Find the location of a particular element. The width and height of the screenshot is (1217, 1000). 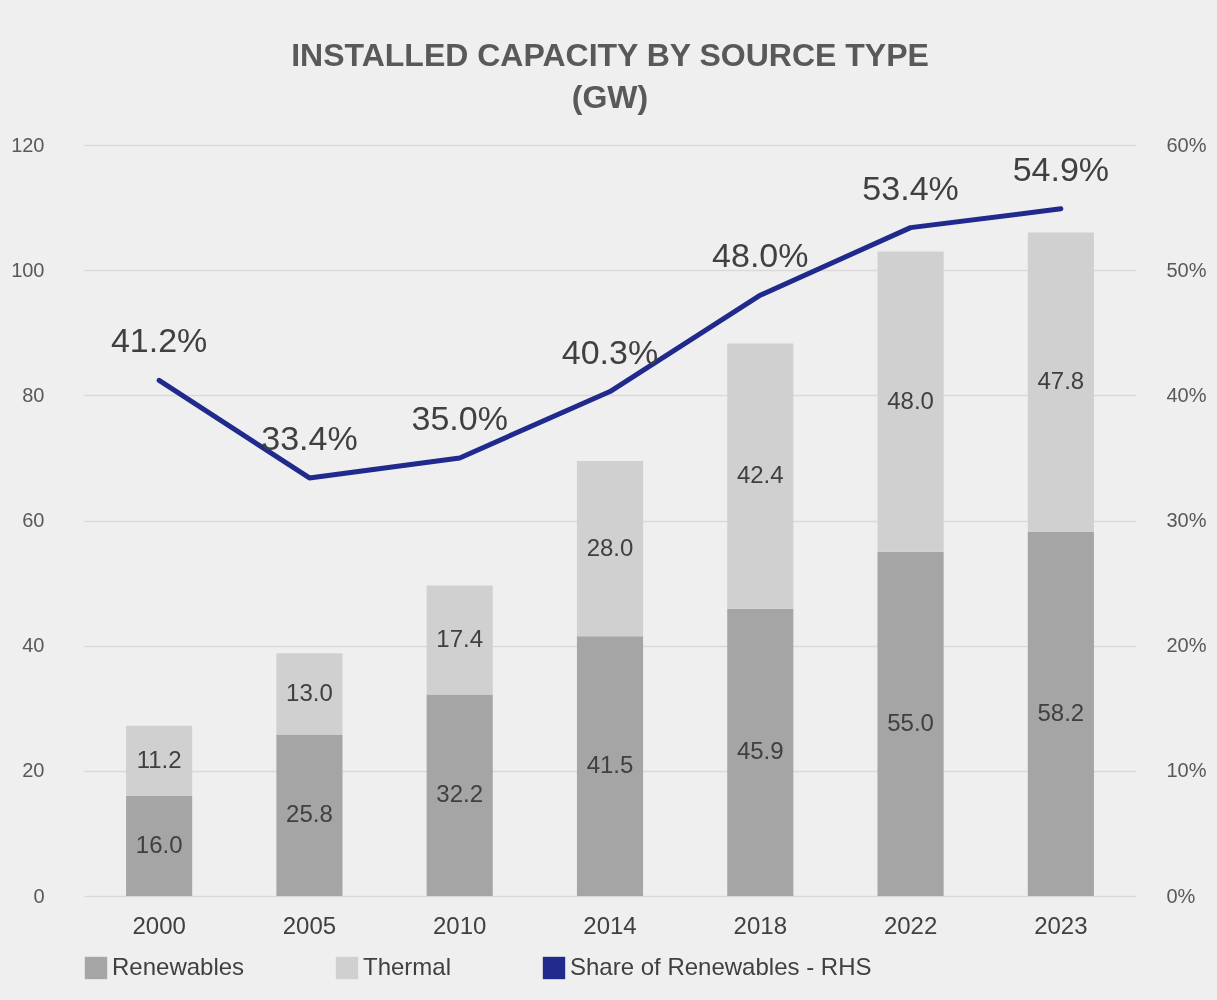

y2-tick-label: 40% is located at coordinates (1186, 394).